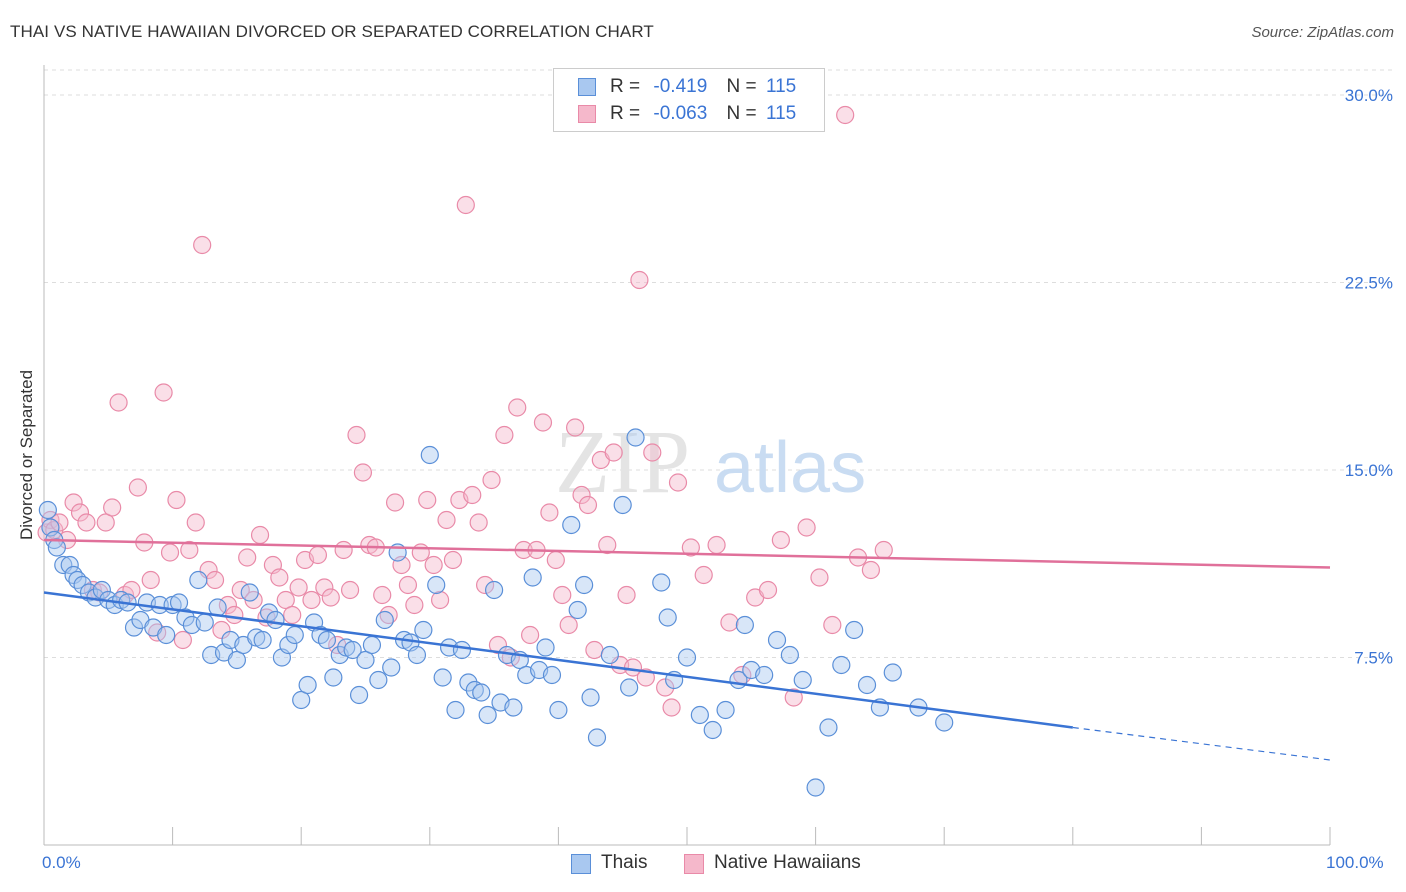 The image size is (1406, 892). I want to click on legend-r-value: -0.063, so click(680, 113).